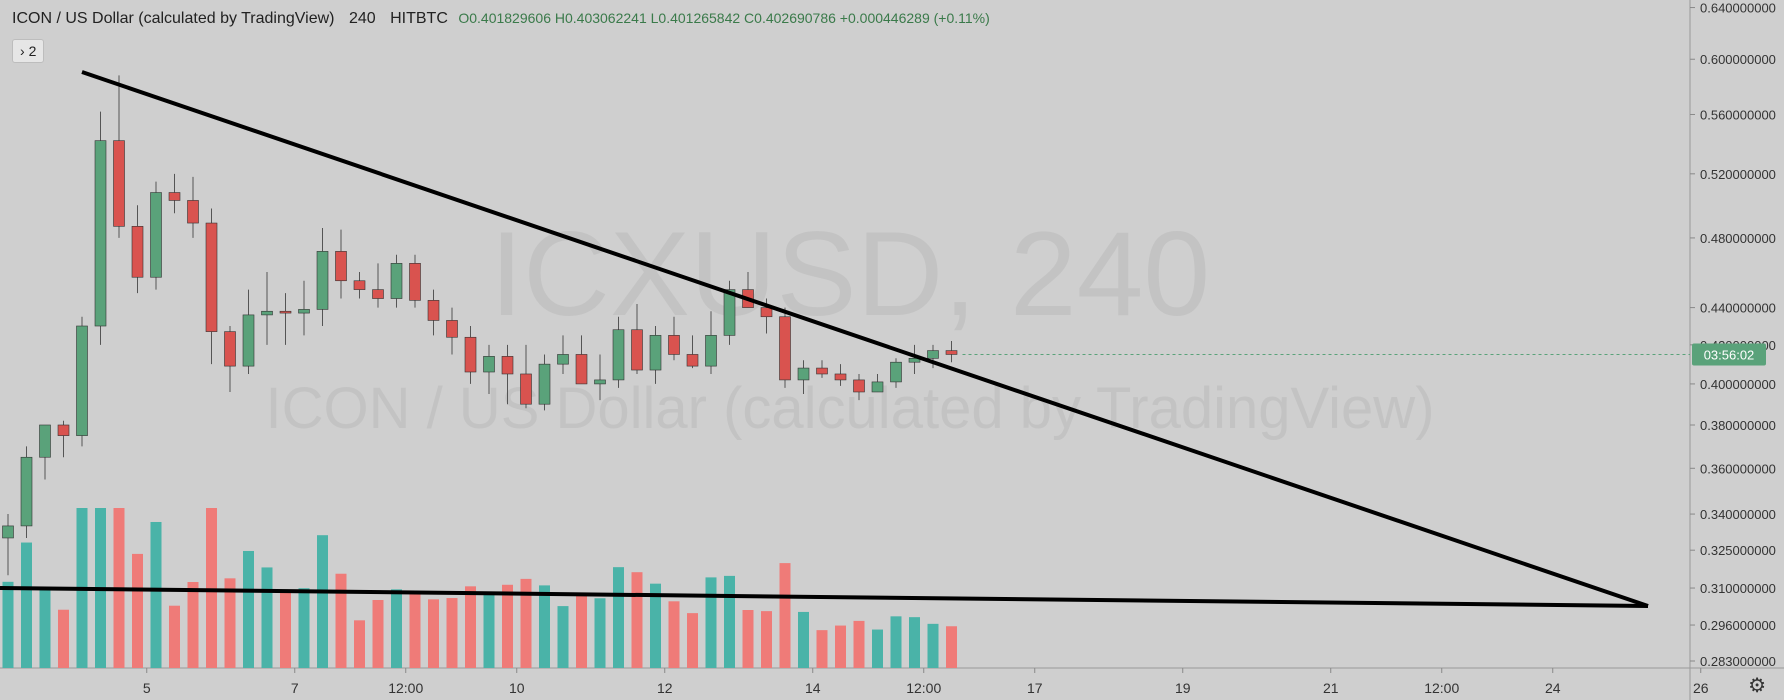 This screenshot has width=1784, height=700. What do you see at coordinates (1738, 468) in the screenshot?
I see `price-tick-label: 0.360000000` at bounding box center [1738, 468].